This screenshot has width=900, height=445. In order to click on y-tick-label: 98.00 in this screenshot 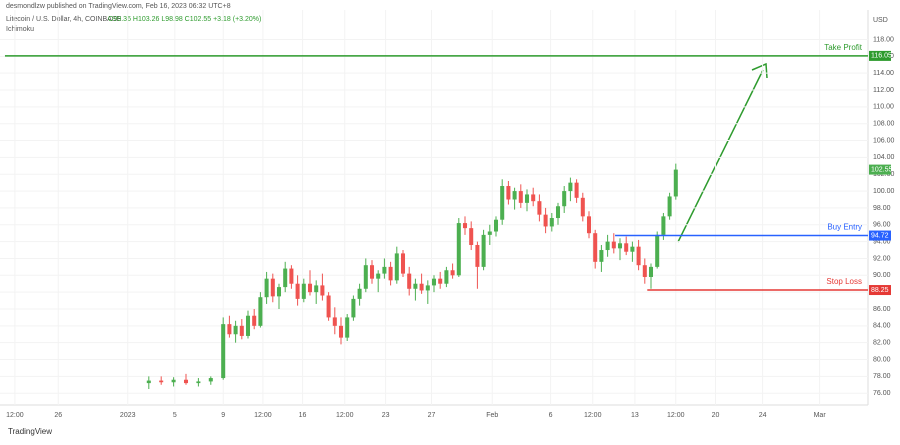, I will do `click(882, 208)`.